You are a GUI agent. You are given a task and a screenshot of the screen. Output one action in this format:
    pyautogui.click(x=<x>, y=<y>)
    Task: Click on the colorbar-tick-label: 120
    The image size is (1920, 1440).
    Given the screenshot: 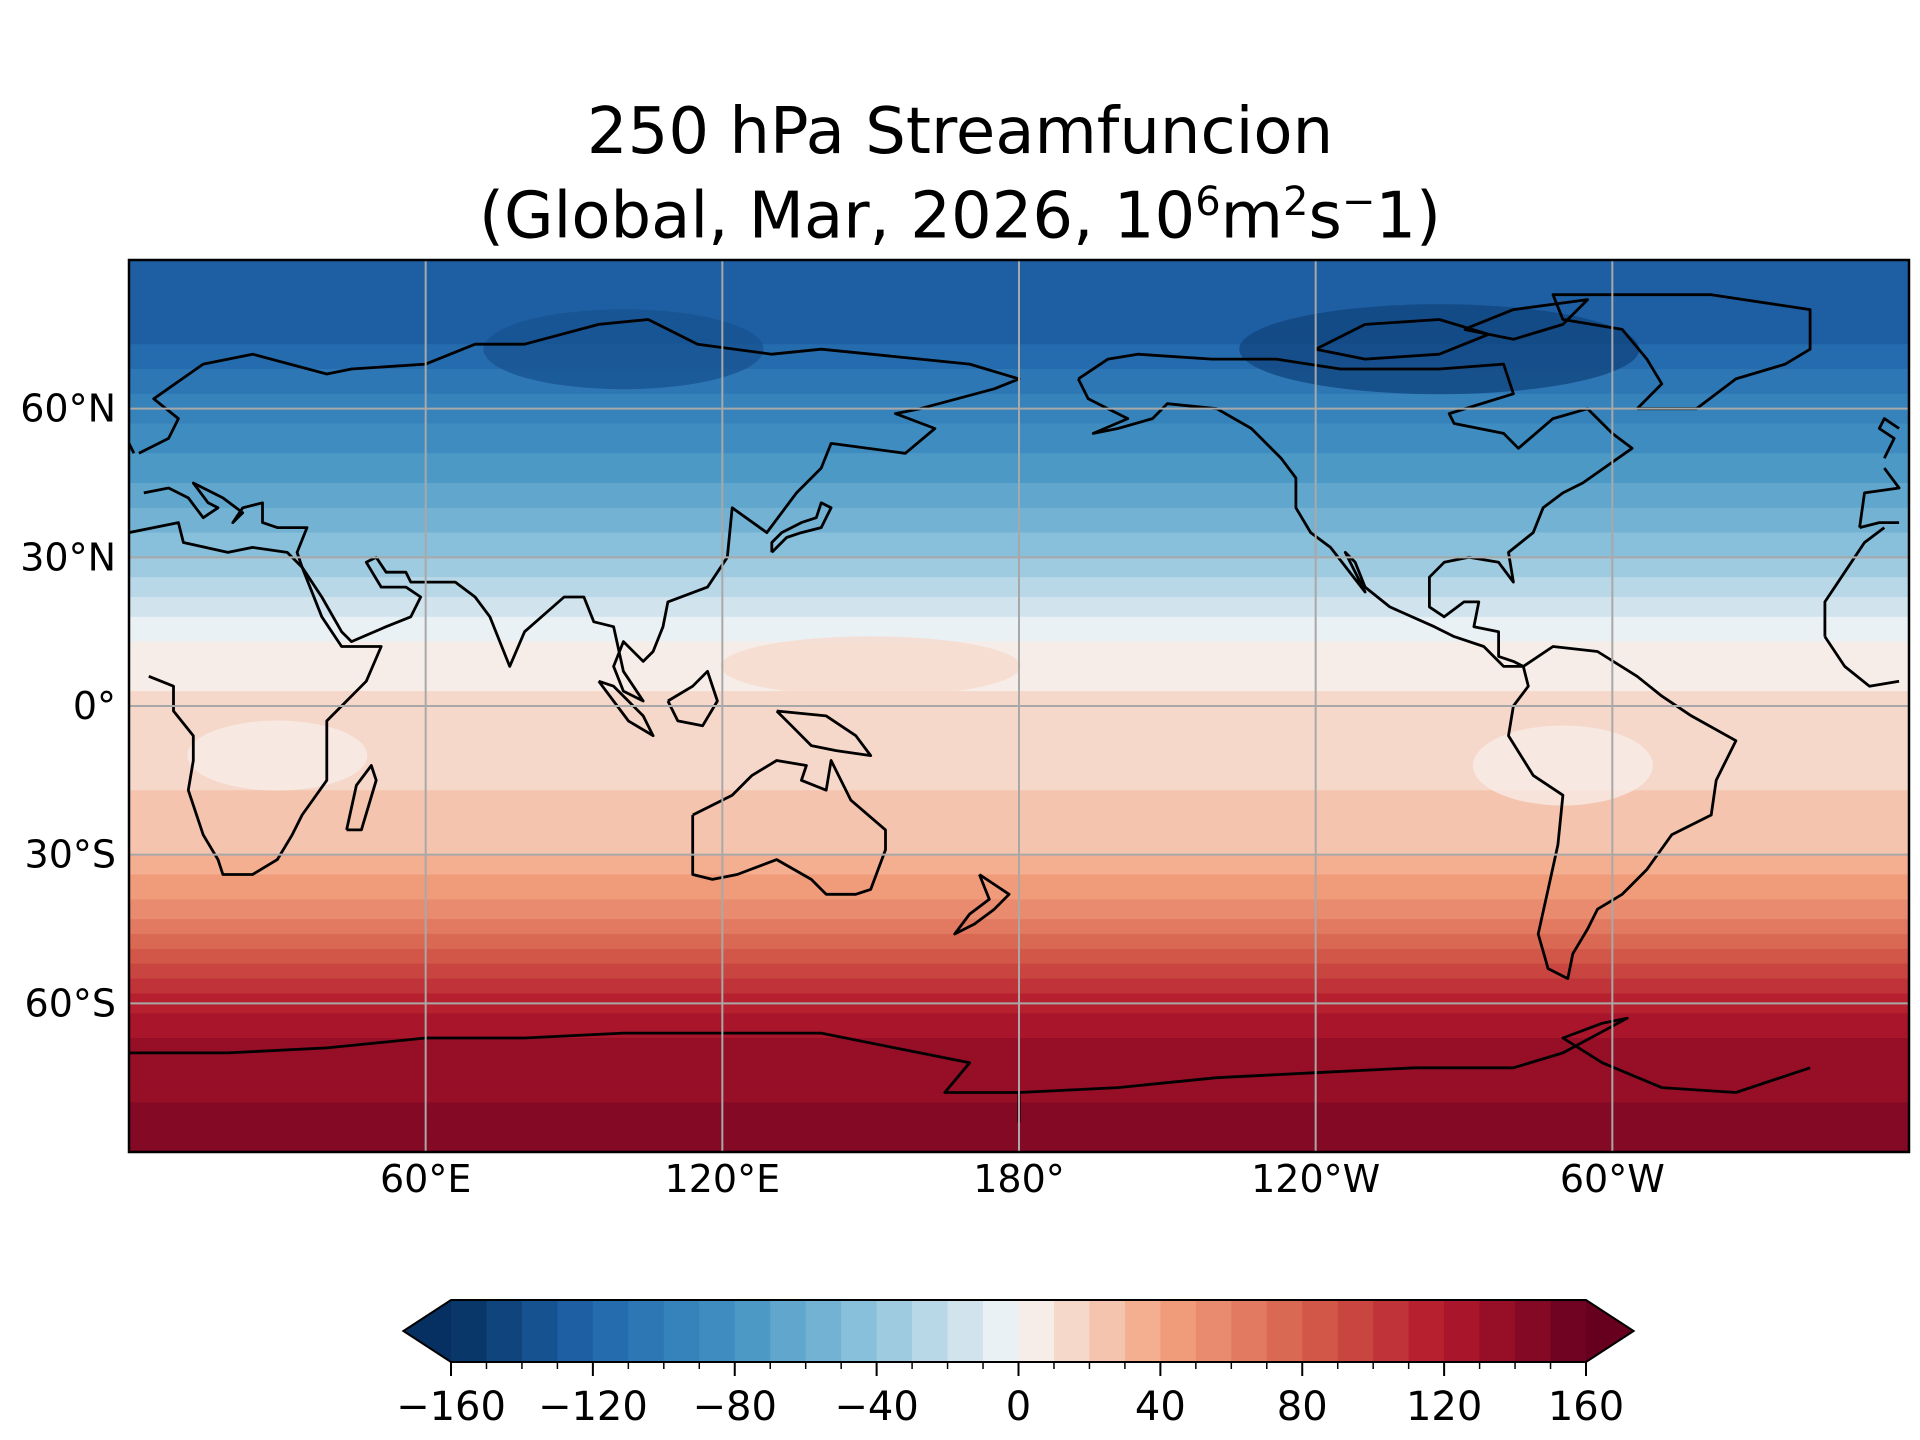 What is the action you would take?
    pyautogui.click(x=1444, y=1407)
    